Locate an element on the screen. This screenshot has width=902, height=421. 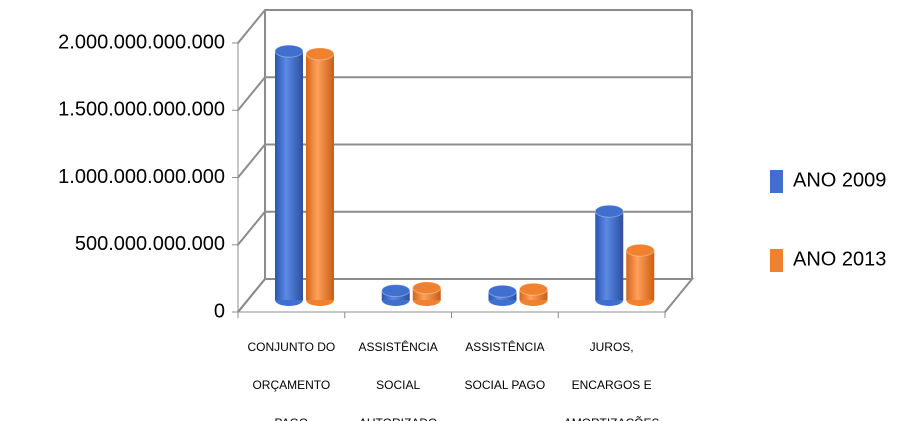
x-tick-label: JUROS, ENCARGOS E AMORTIZAÇÕES is located at coordinates (612, 380).